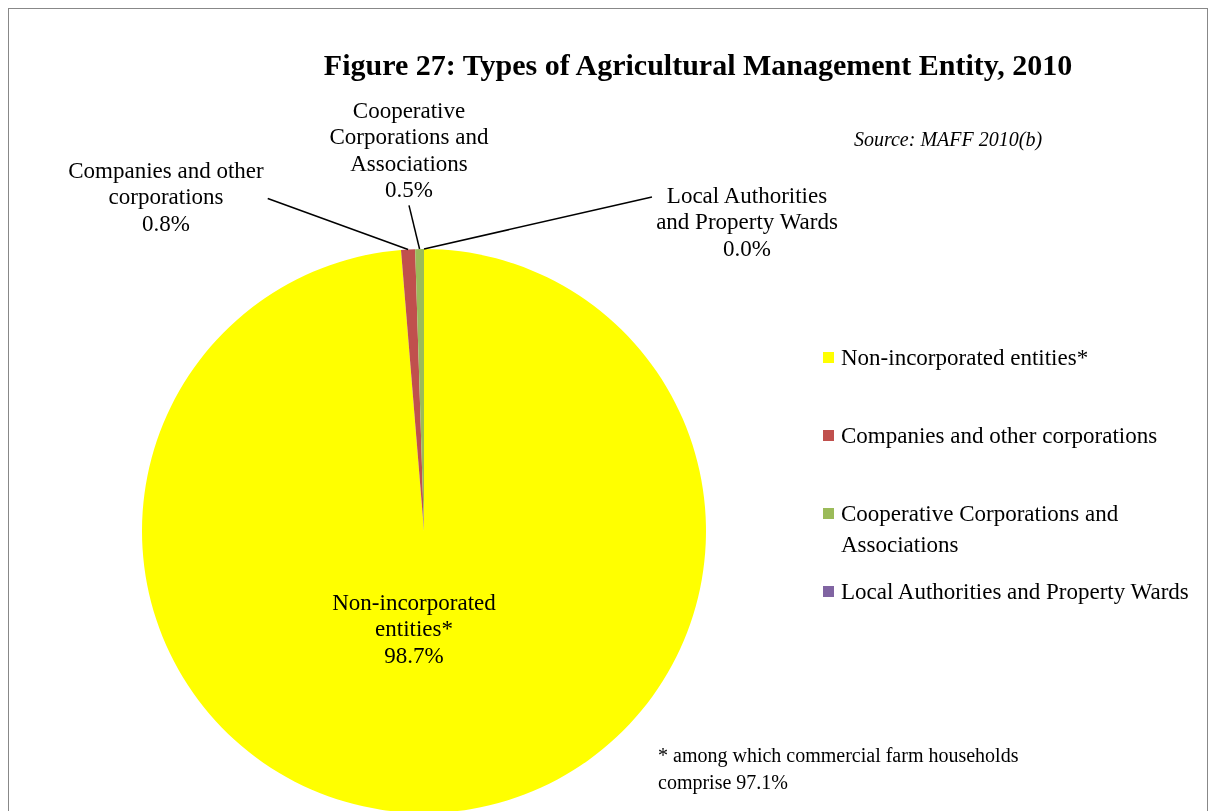  I want to click on legend-label: Cooperative Corporations and Associations, so click(980, 529).